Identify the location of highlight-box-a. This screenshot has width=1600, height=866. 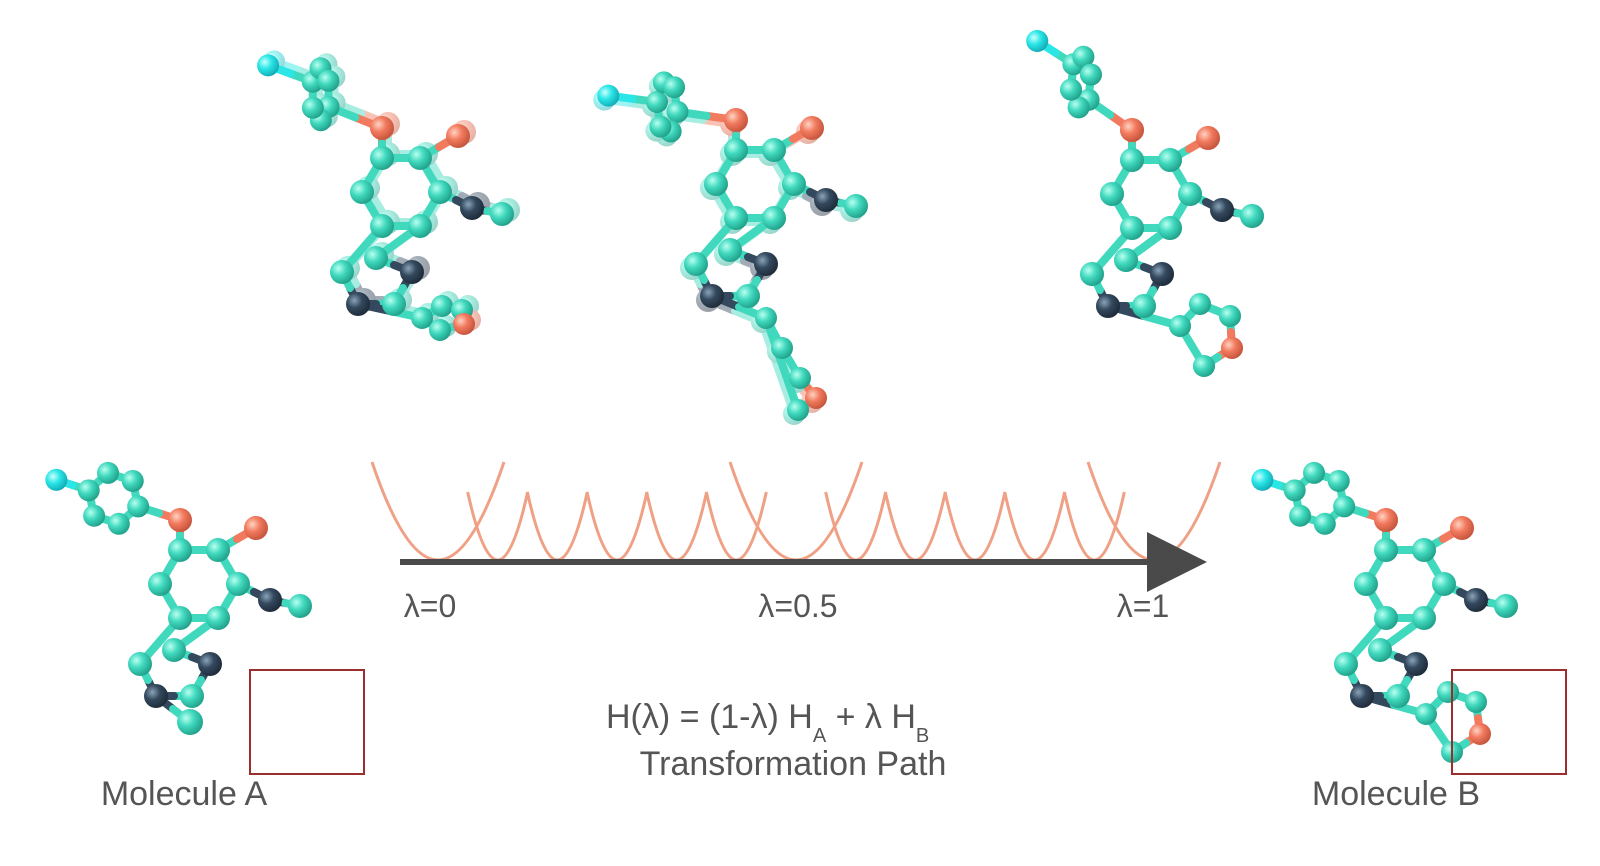
(307, 722).